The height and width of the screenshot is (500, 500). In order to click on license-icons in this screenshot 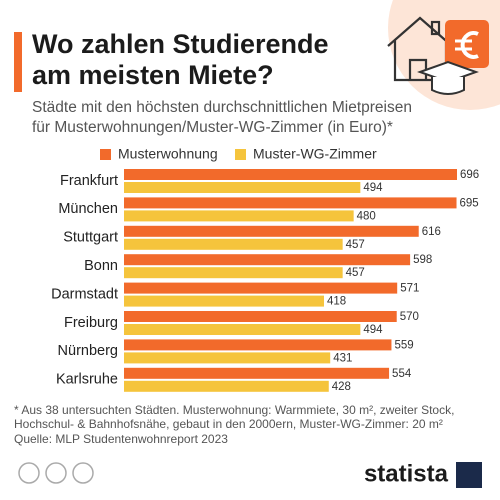, I will do `click(56, 473)`.